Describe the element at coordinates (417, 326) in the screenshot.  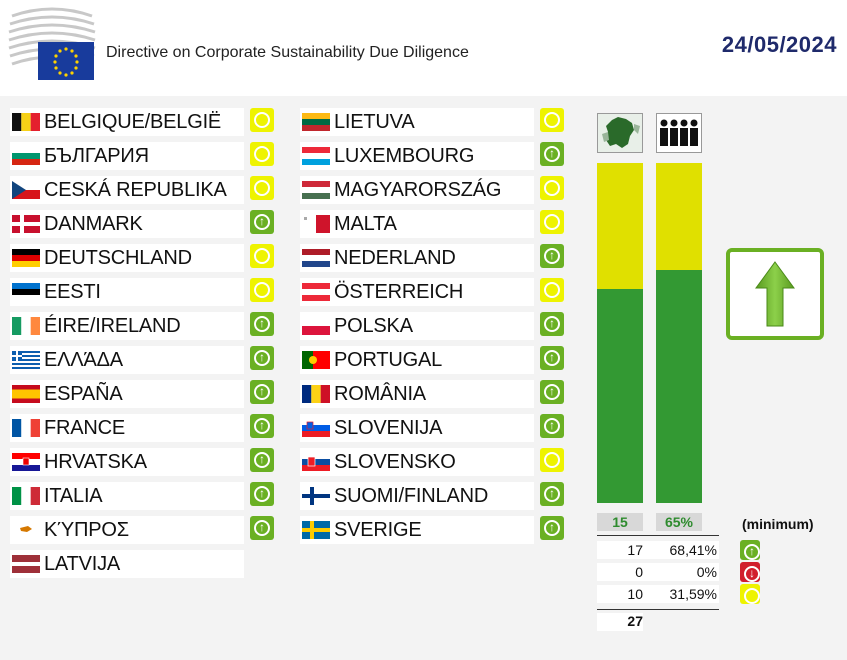
I see `country-box: POLSKA` at that location.